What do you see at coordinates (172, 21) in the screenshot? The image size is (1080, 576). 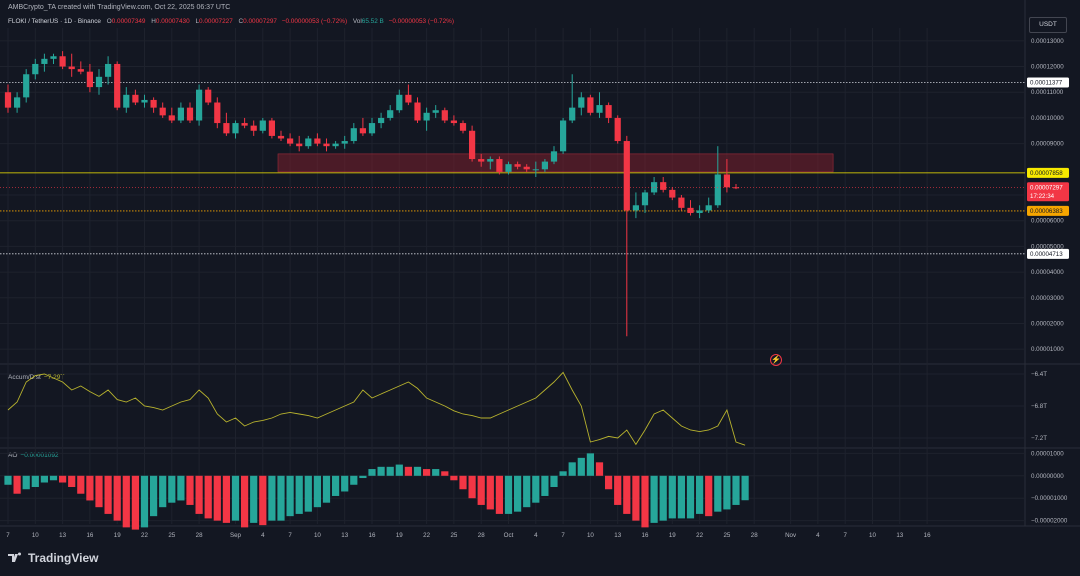 I see `high-value: 0.00007430` at bounding box center [172, 21].